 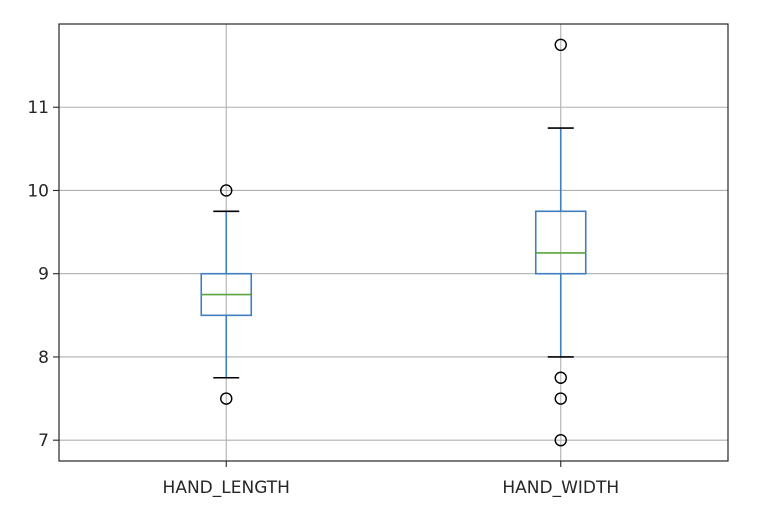 I want to click on y-tick-label: 11, so click(x=38, y=108).